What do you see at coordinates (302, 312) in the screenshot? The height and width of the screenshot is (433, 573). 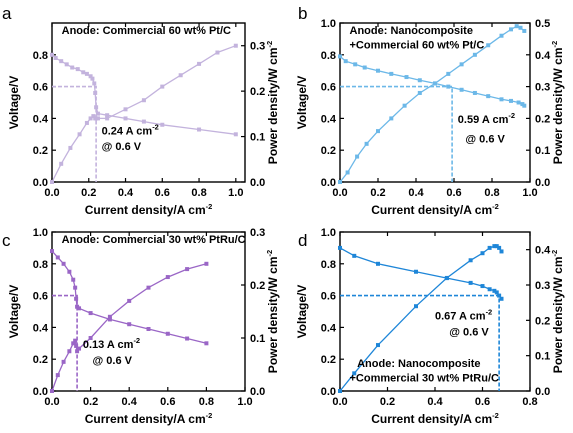 I see `y-axis-title: Voltage/V` at bounding box center [302, 312].